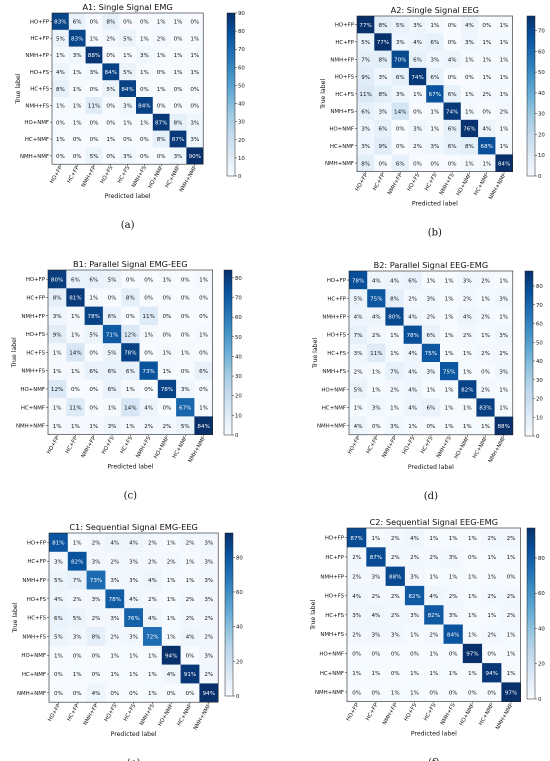 The height and width of the screenshot is (761, 550). What do you see at coordinates (34, 675) in the screenshot?
I see `y-tick-label: HC+NMF` at bounding box center [34, 675].